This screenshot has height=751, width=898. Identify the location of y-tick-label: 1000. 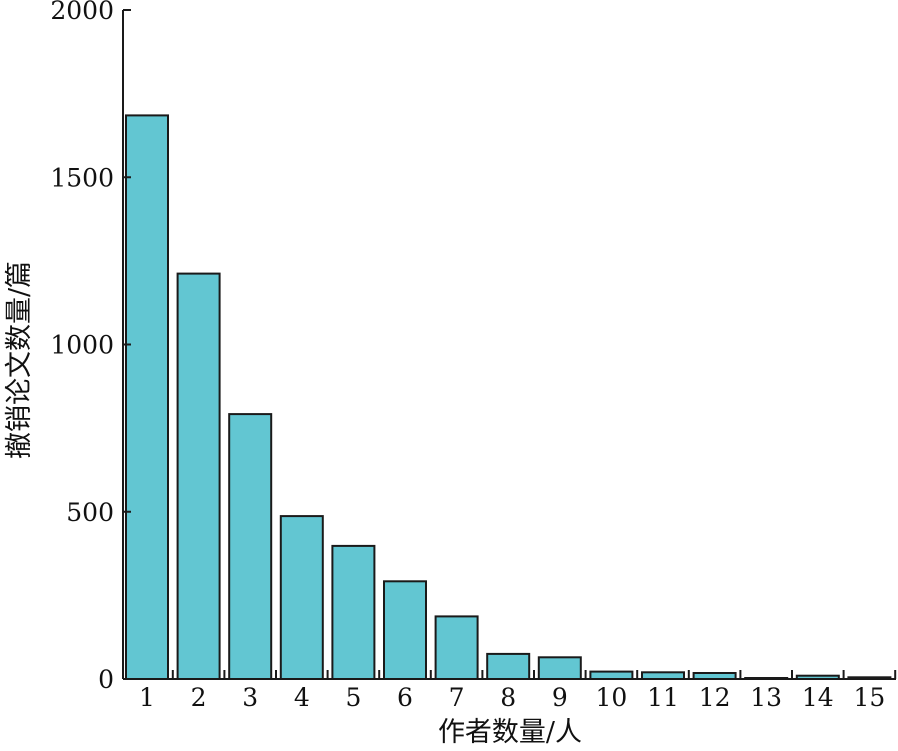
(82, 345).